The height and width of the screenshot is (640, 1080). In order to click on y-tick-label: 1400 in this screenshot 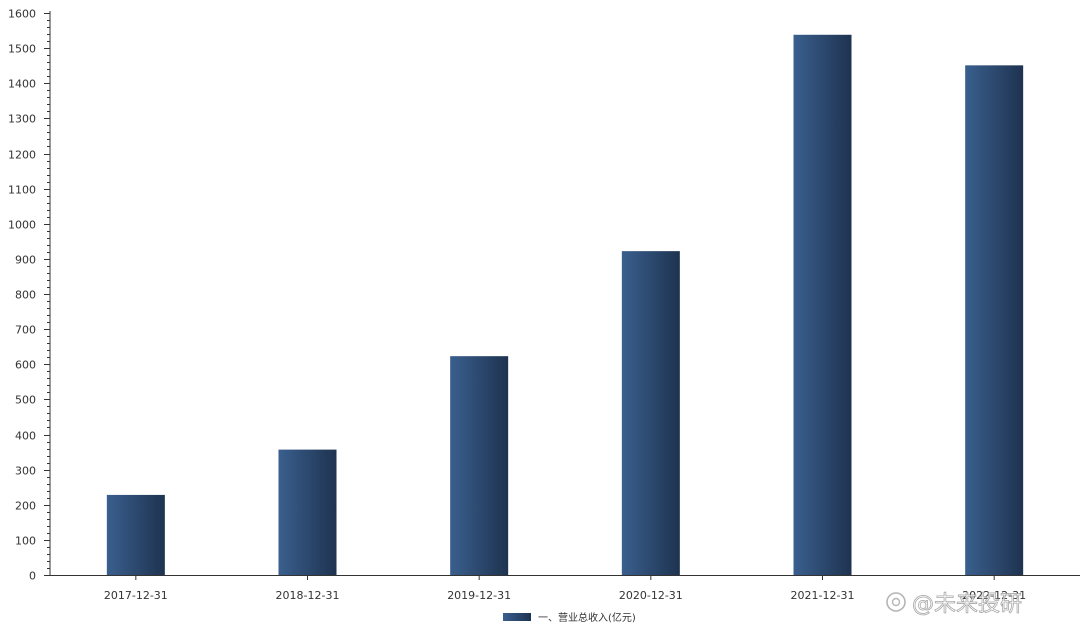, I will do `click(22, 84)`.